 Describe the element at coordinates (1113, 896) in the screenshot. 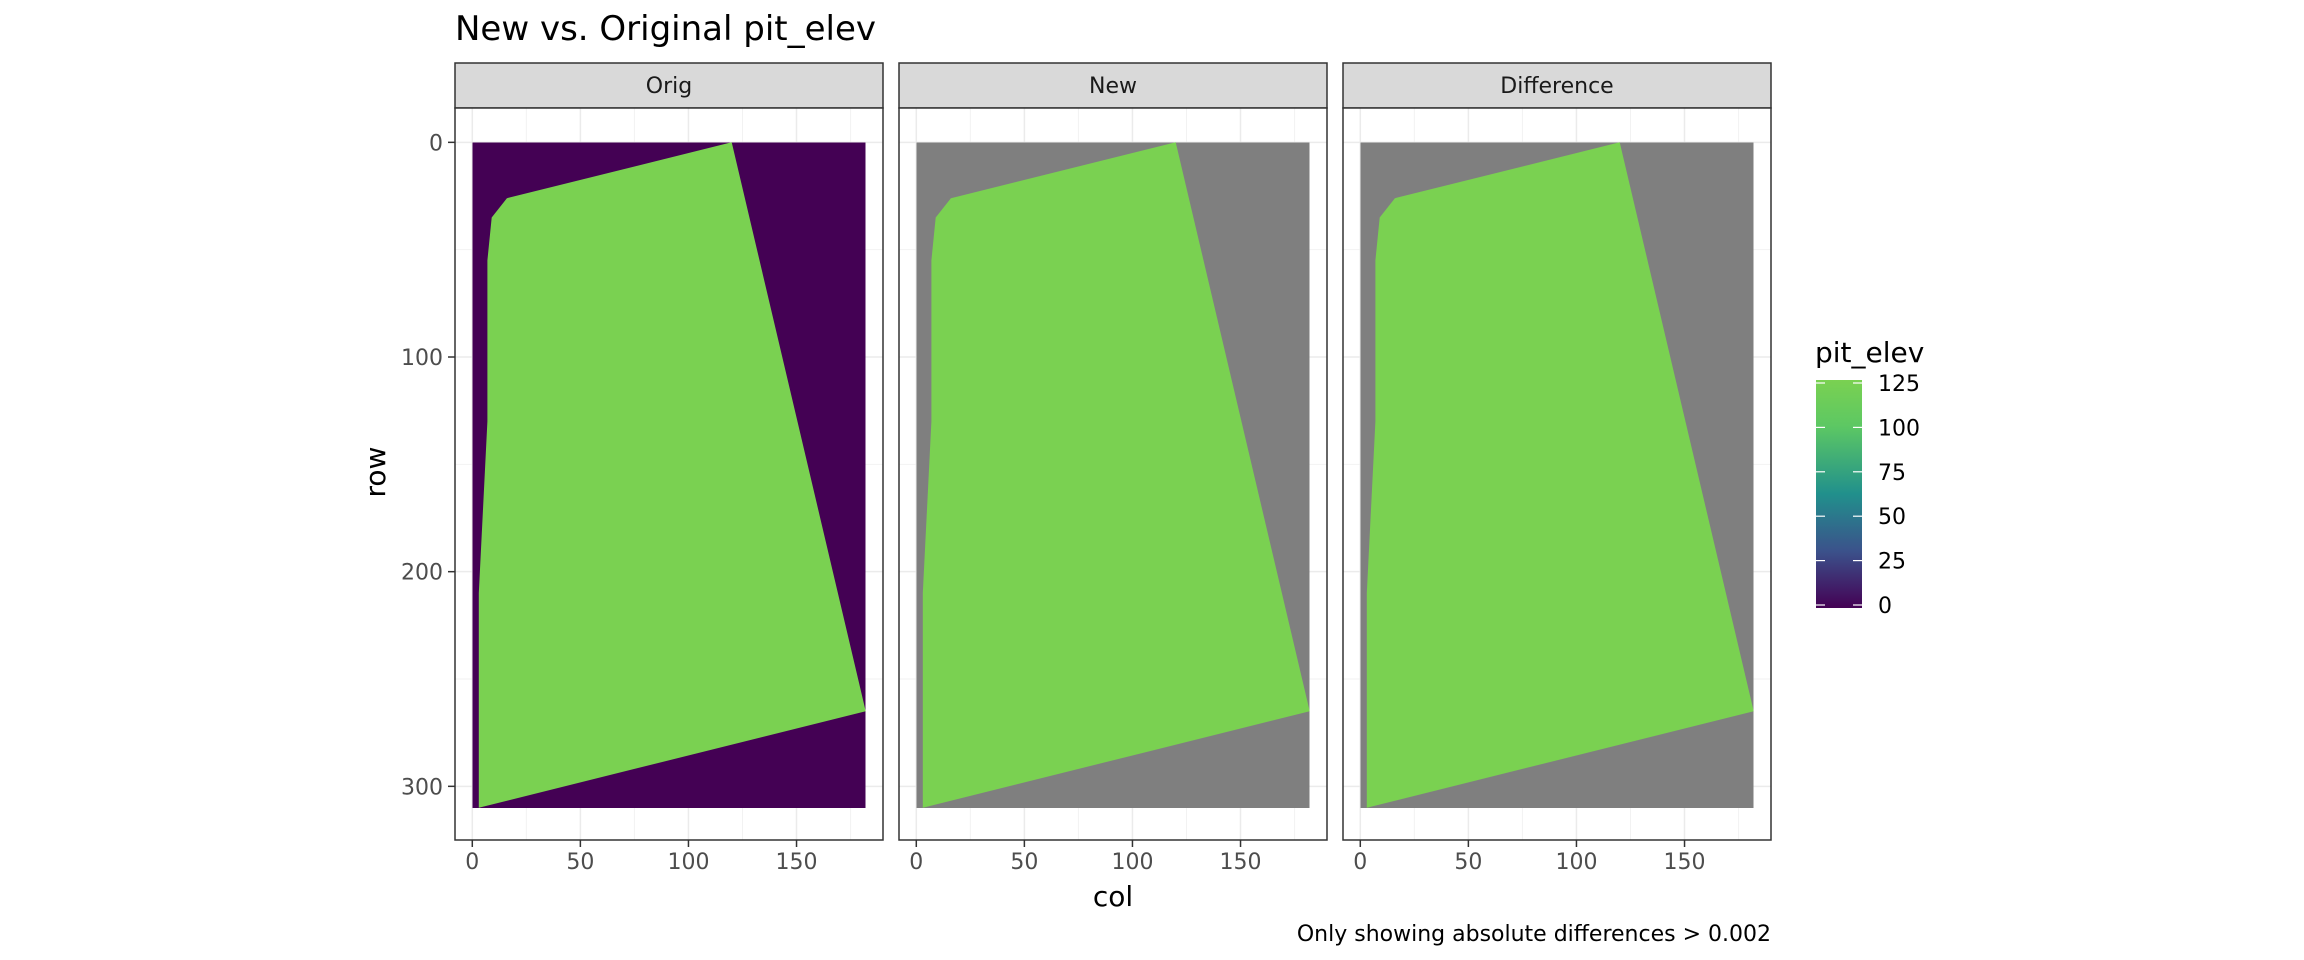

I see `x-axis-title: col` at that location.